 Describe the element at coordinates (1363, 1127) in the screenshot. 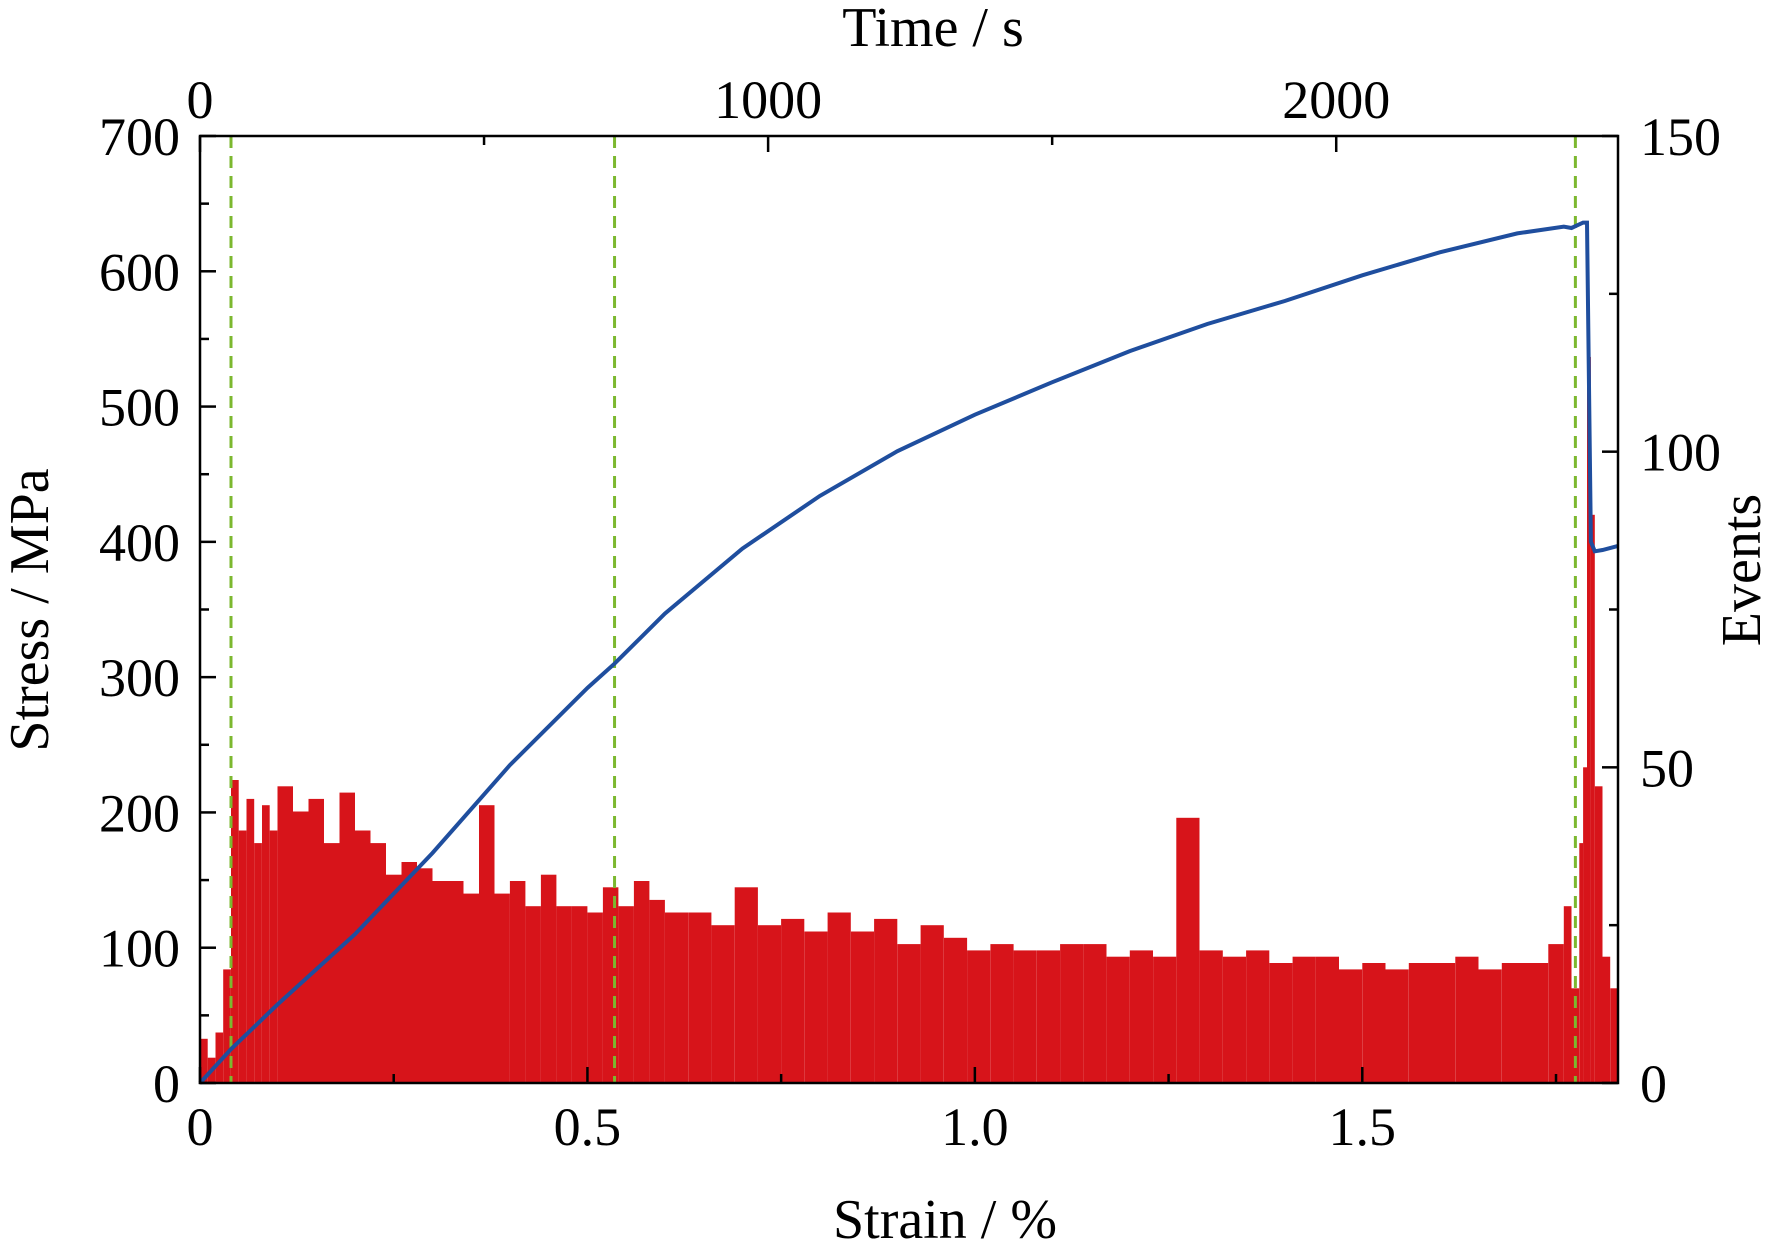

I see `tick-label: 1.5` at that location.